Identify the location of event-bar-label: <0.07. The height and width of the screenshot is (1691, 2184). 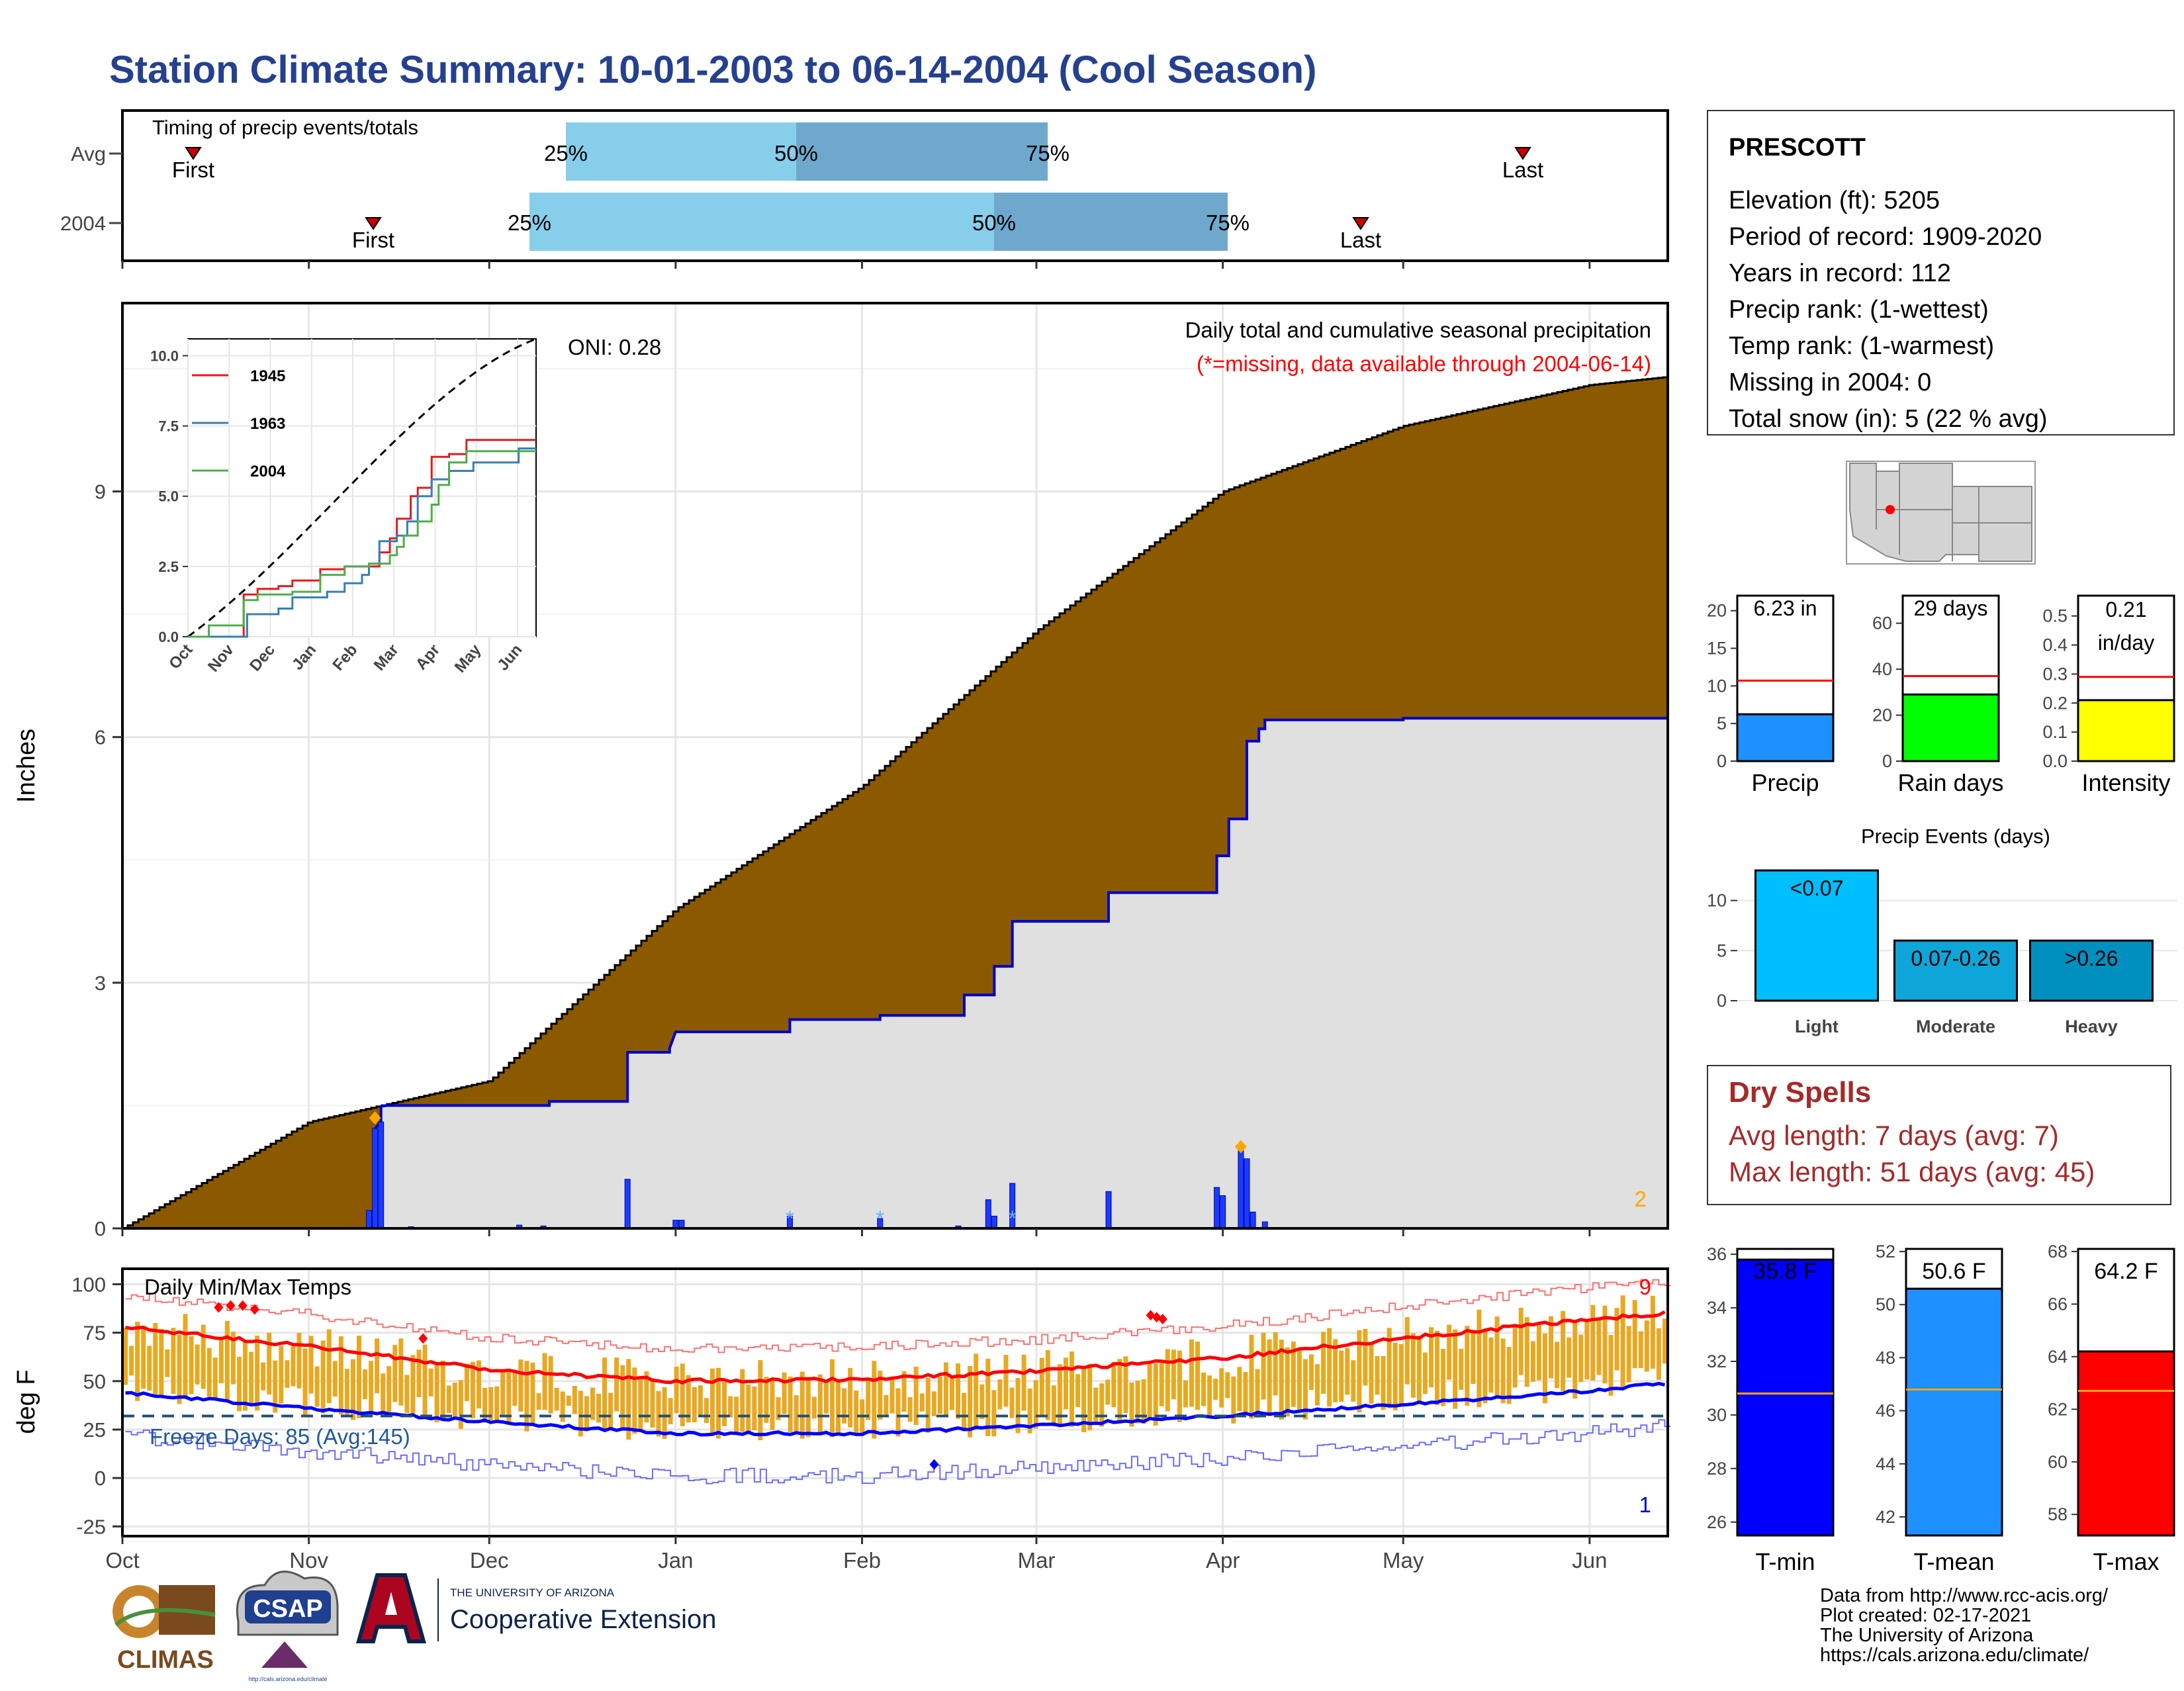
(1817, 888).